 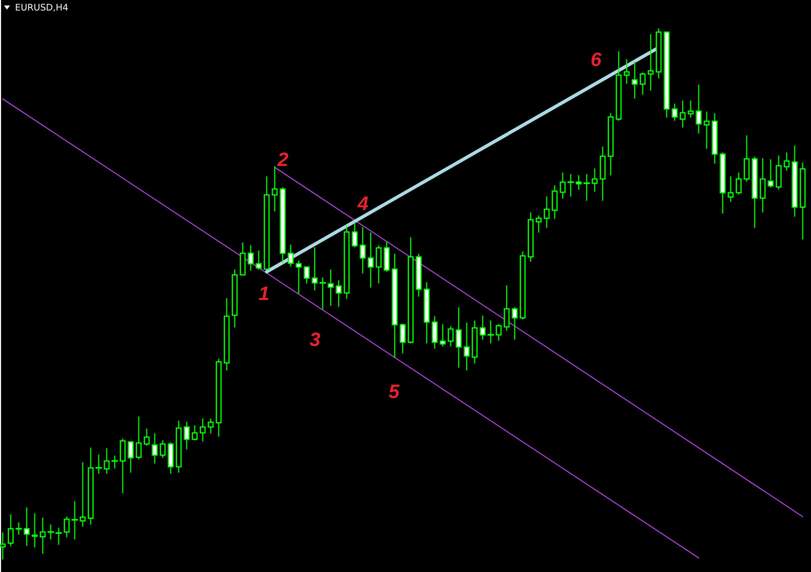 What do you see at coordinates (315, 339) in the screenshot?
I see `annotation: 3` at bounding box center [315, 339].